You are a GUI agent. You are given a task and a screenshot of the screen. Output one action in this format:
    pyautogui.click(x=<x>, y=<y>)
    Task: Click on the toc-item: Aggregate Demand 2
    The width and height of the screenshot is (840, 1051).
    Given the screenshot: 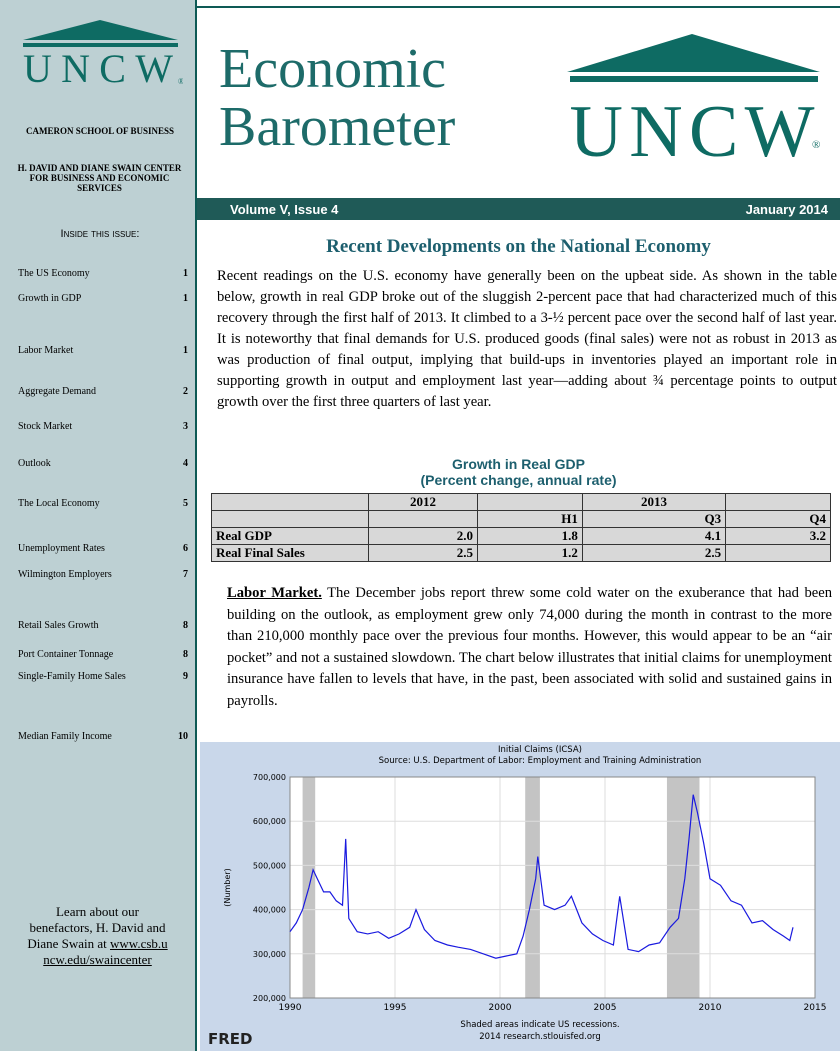 What is the action you would take?
    pyautogui.click(x=103, y=391)
    